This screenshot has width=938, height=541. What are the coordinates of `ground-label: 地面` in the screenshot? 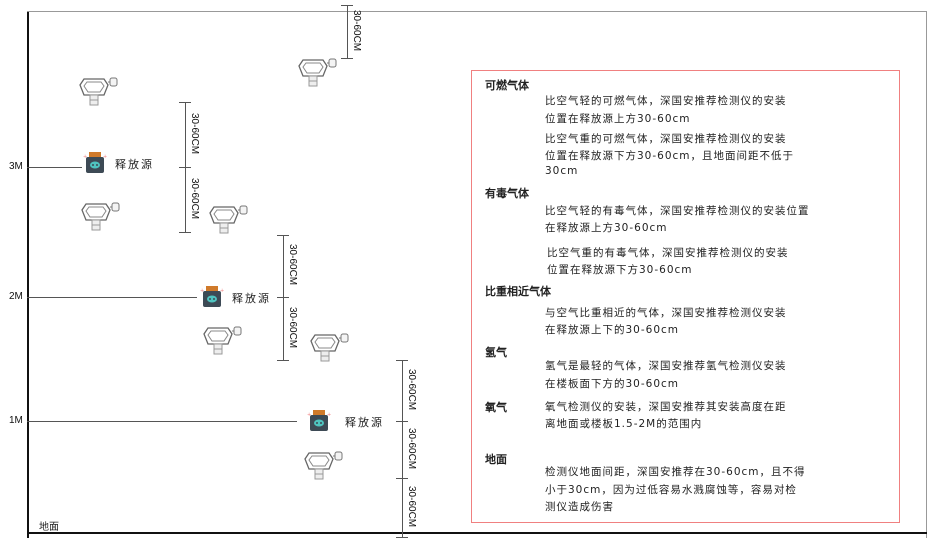 It's located at (49, 527).